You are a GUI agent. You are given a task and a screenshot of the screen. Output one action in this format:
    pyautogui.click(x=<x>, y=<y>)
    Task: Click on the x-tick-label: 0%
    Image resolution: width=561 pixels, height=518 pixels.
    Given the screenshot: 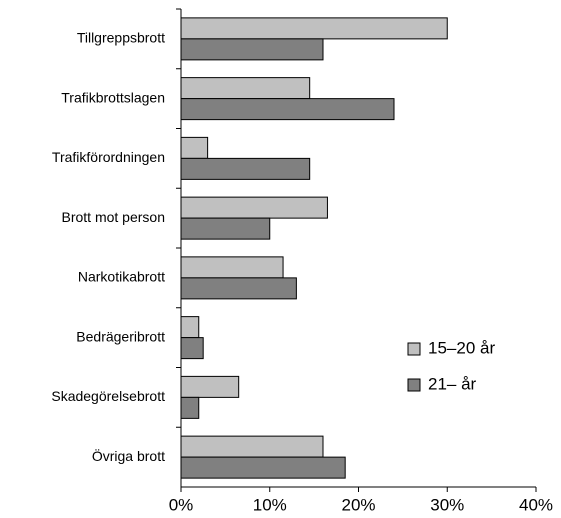 What is the action you would take?
    pyautogui.click(x=181, y=504)
    